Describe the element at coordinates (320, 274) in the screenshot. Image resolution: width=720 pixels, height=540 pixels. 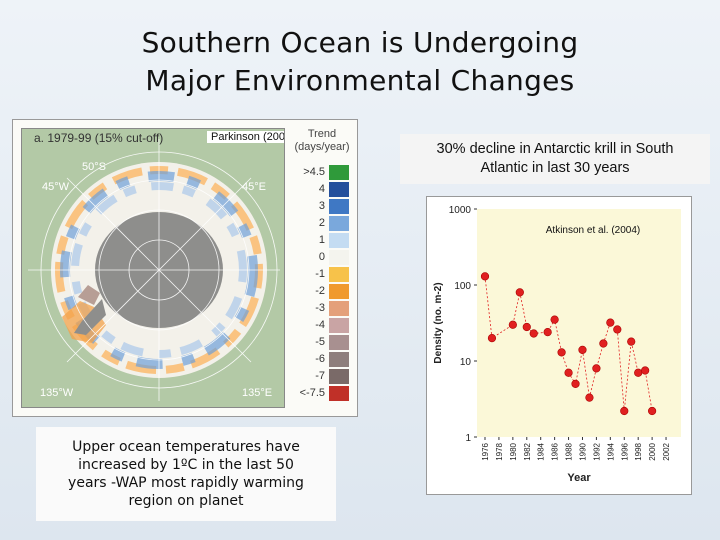
I see `legend-label: -1` at that location.